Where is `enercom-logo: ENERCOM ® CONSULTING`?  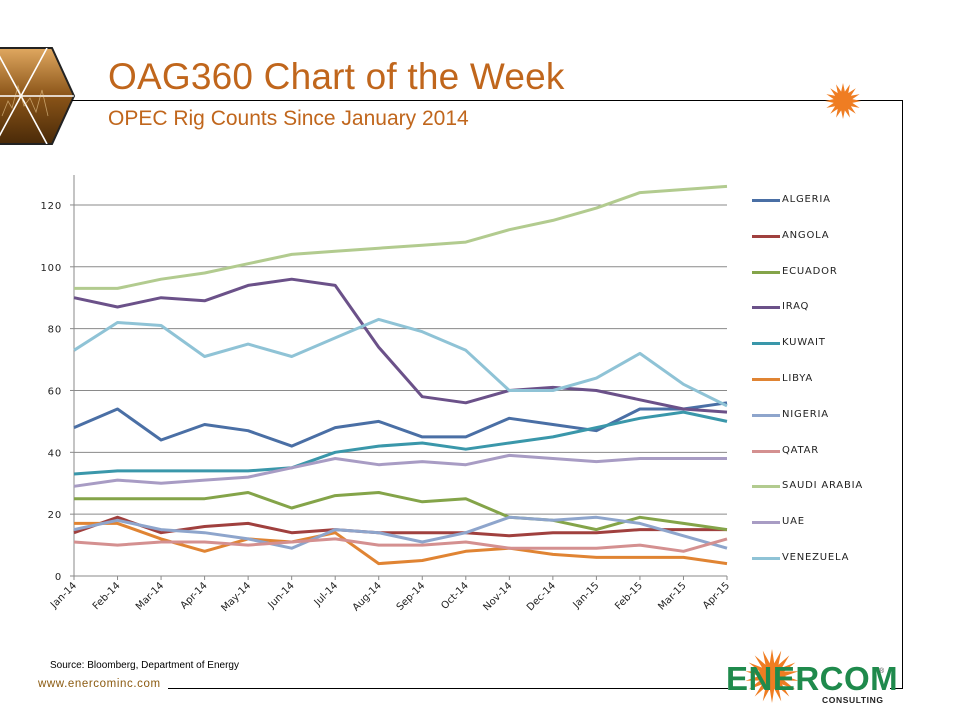 enercom-logo: ENERCOM ® CONSULTING is located at coordinates (810, 681).